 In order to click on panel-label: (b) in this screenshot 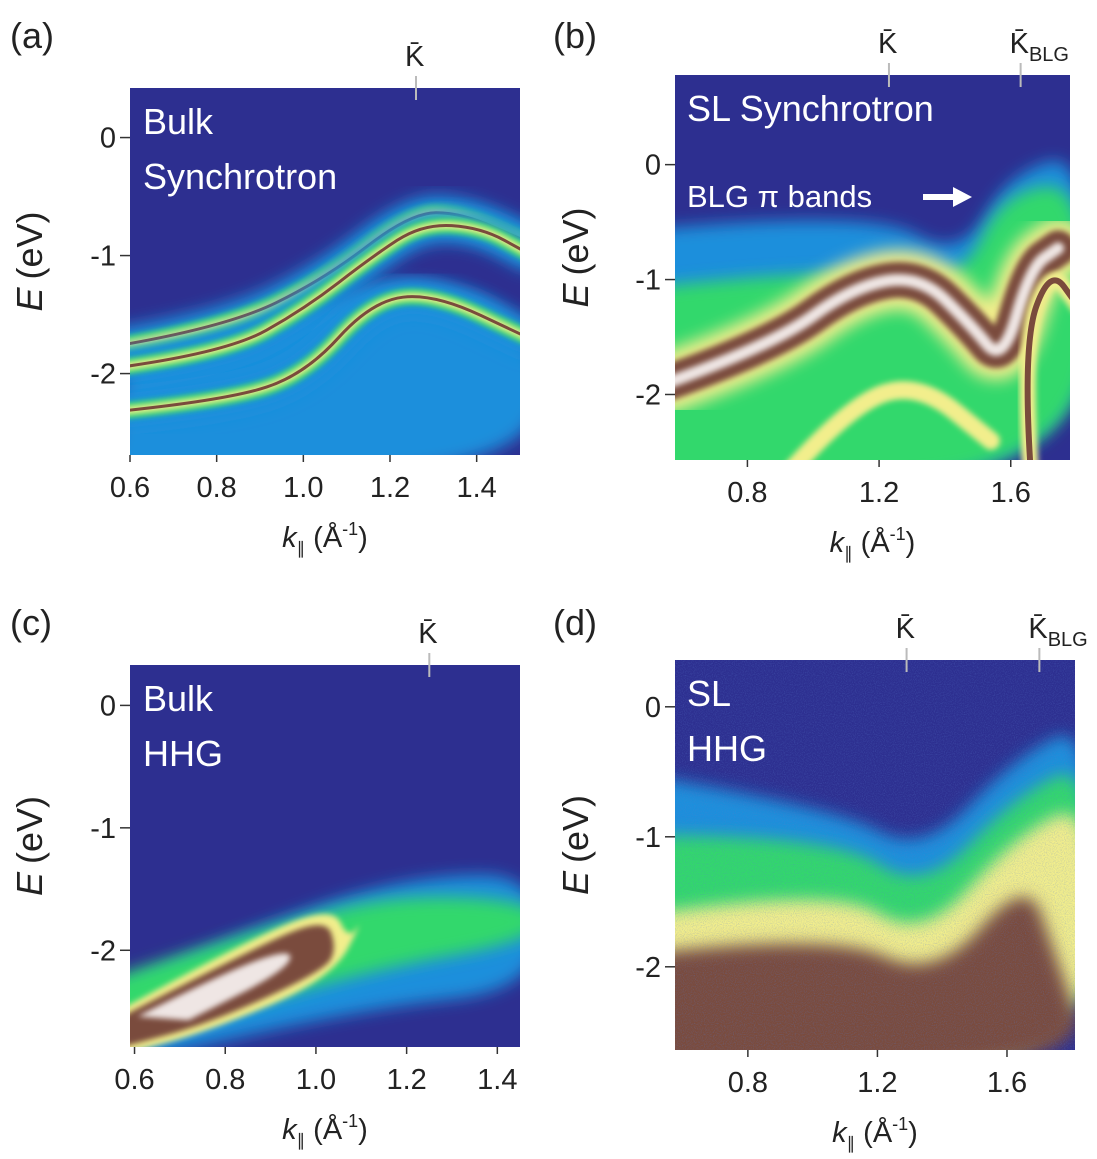, I will do `click(575, 35)`.